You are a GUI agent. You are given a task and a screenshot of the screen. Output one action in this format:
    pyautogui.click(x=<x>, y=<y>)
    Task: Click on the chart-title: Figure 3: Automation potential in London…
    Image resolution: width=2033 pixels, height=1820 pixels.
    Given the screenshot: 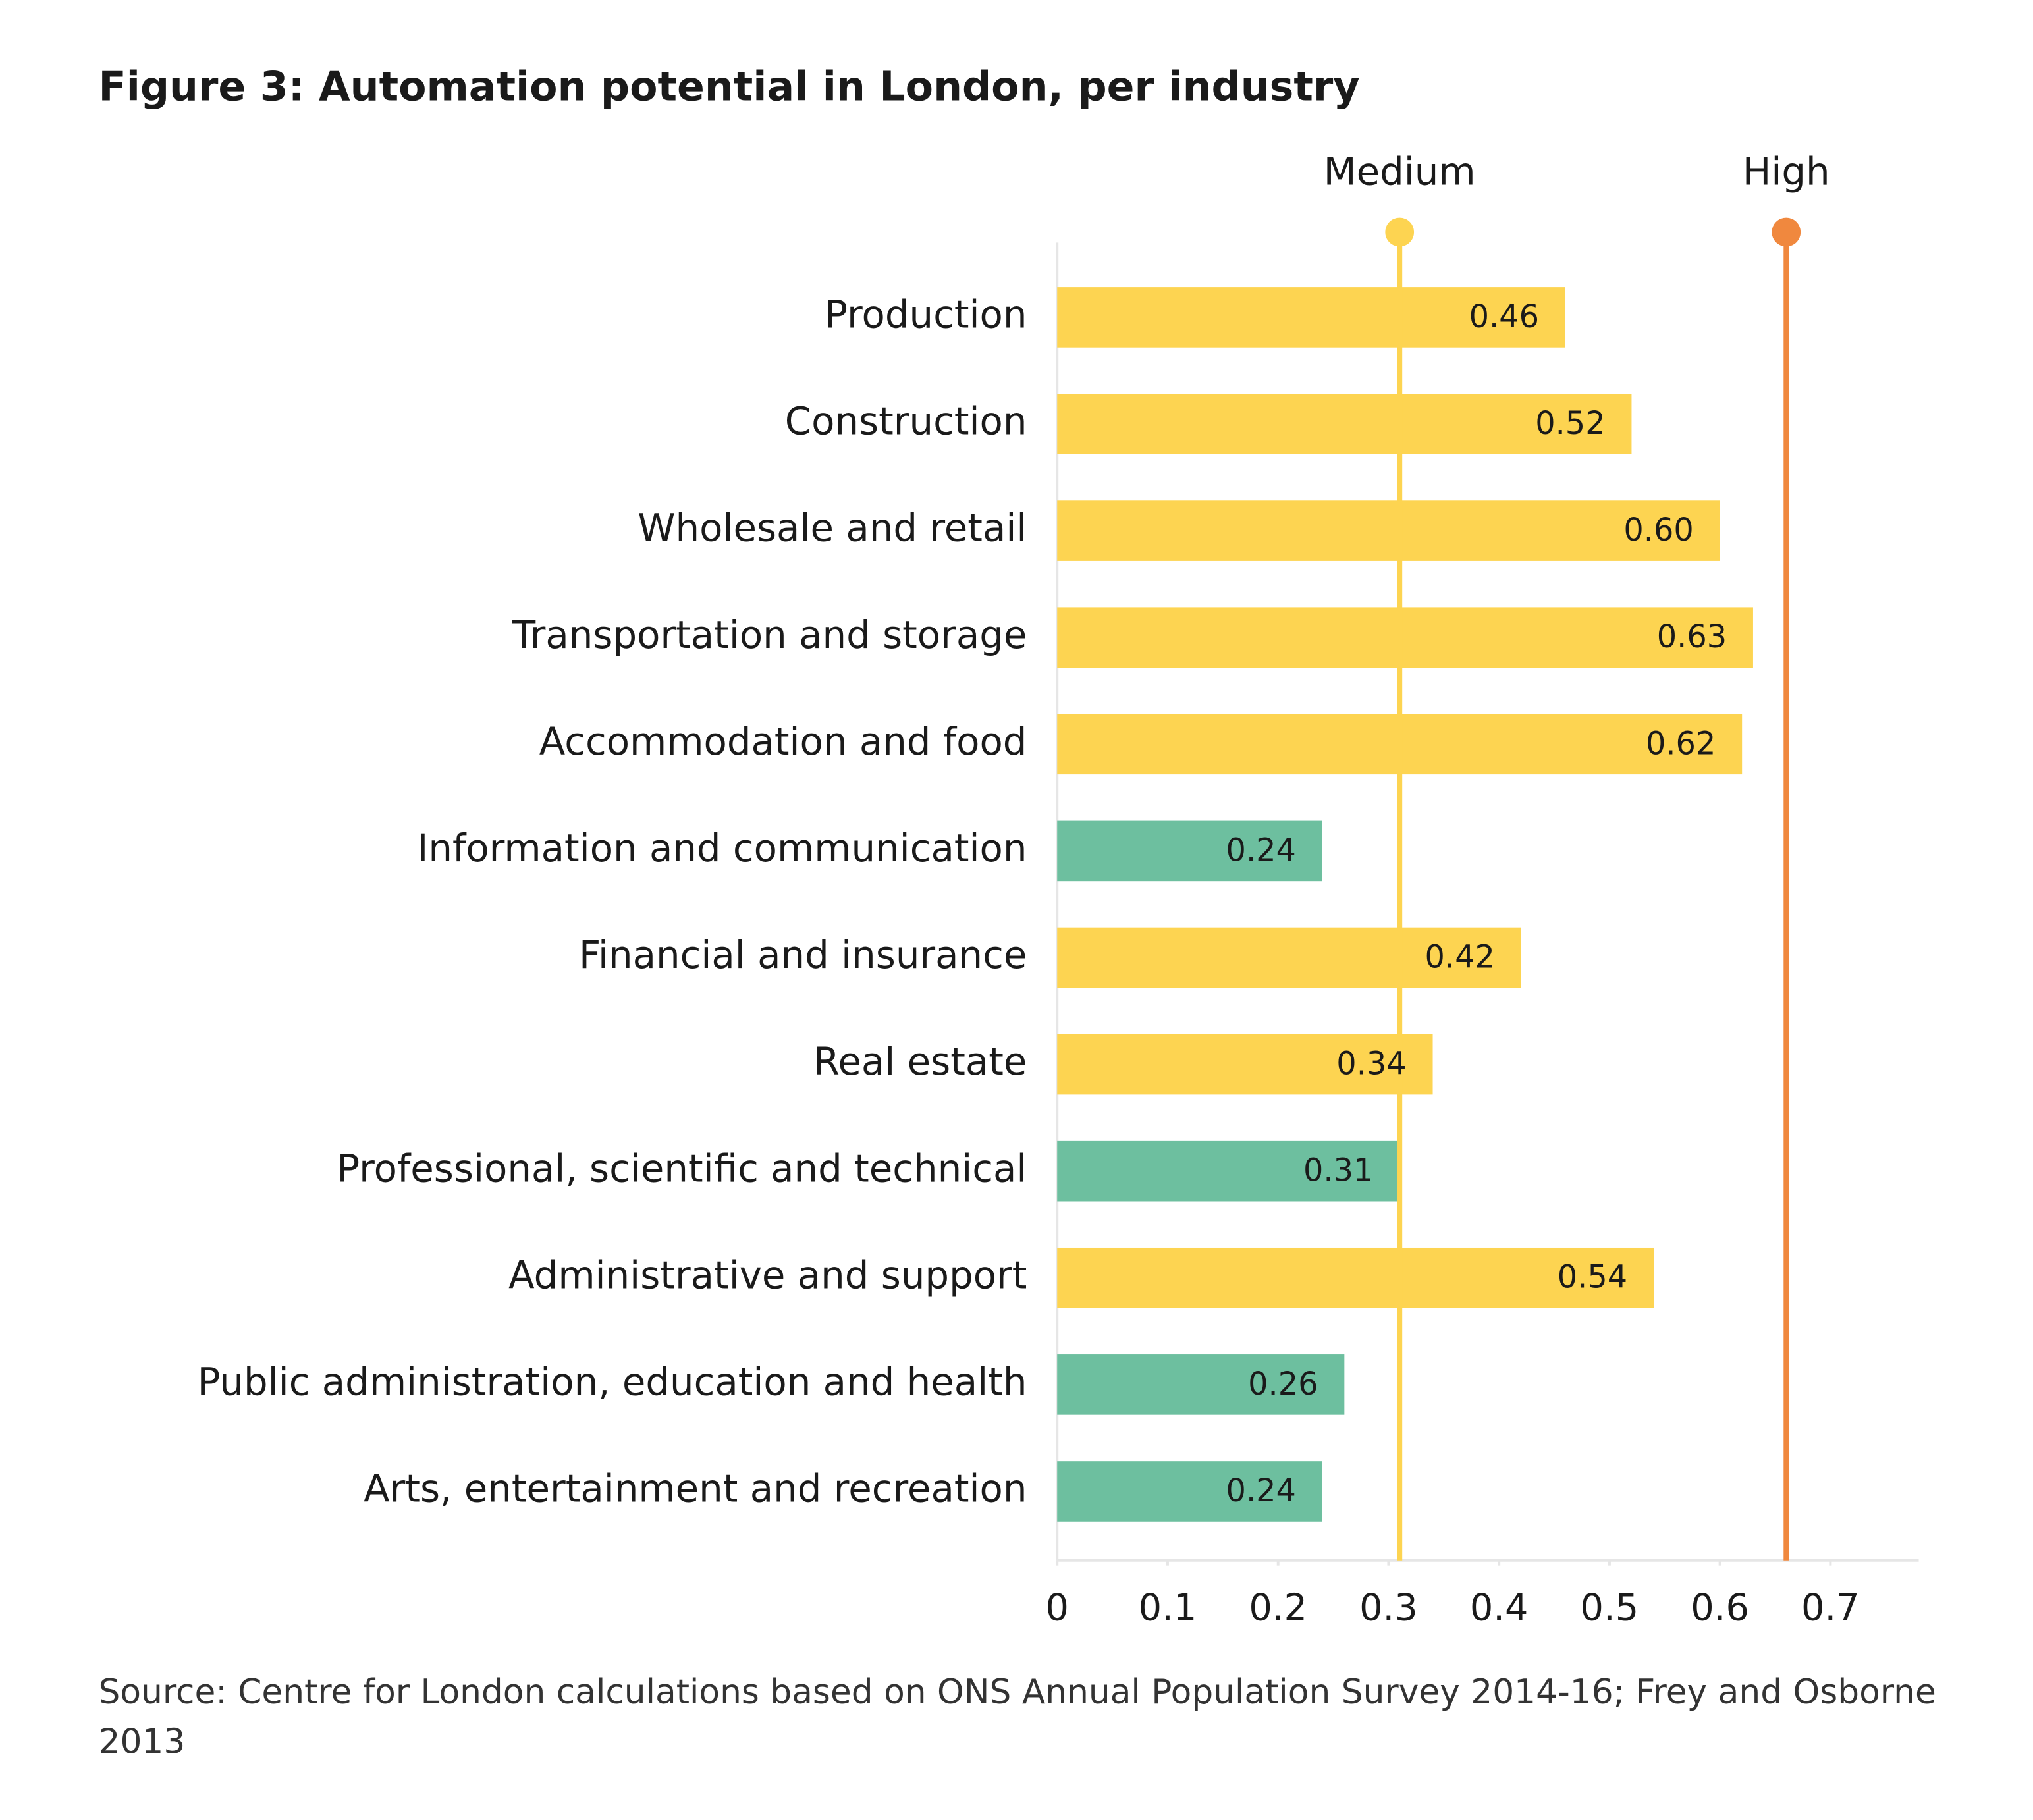 What is the action you would take?
    pyautogui.click(x=729, y=87)
    